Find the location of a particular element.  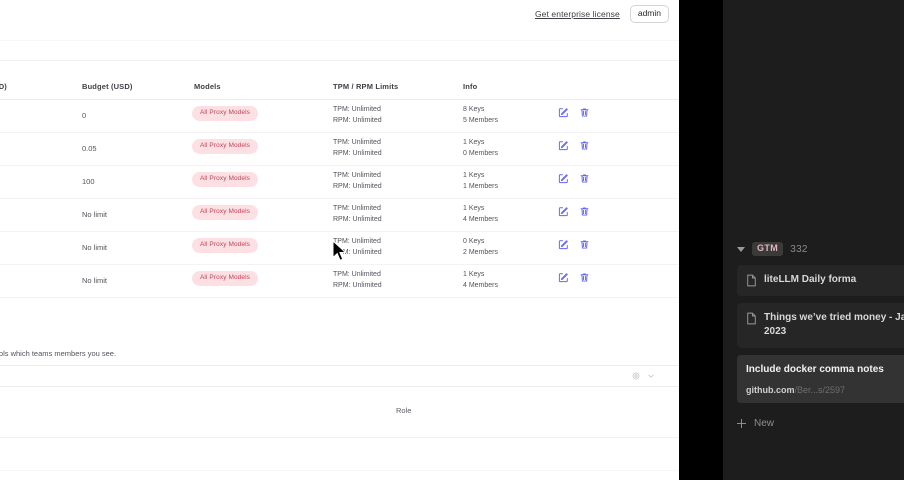

column-header-info: Info is located at coordinates (470, 86).